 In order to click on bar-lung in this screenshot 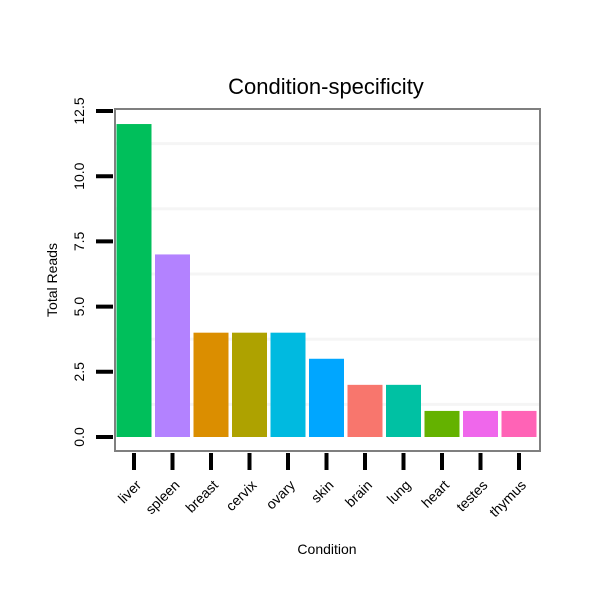, I will do `click(403, 410)`.